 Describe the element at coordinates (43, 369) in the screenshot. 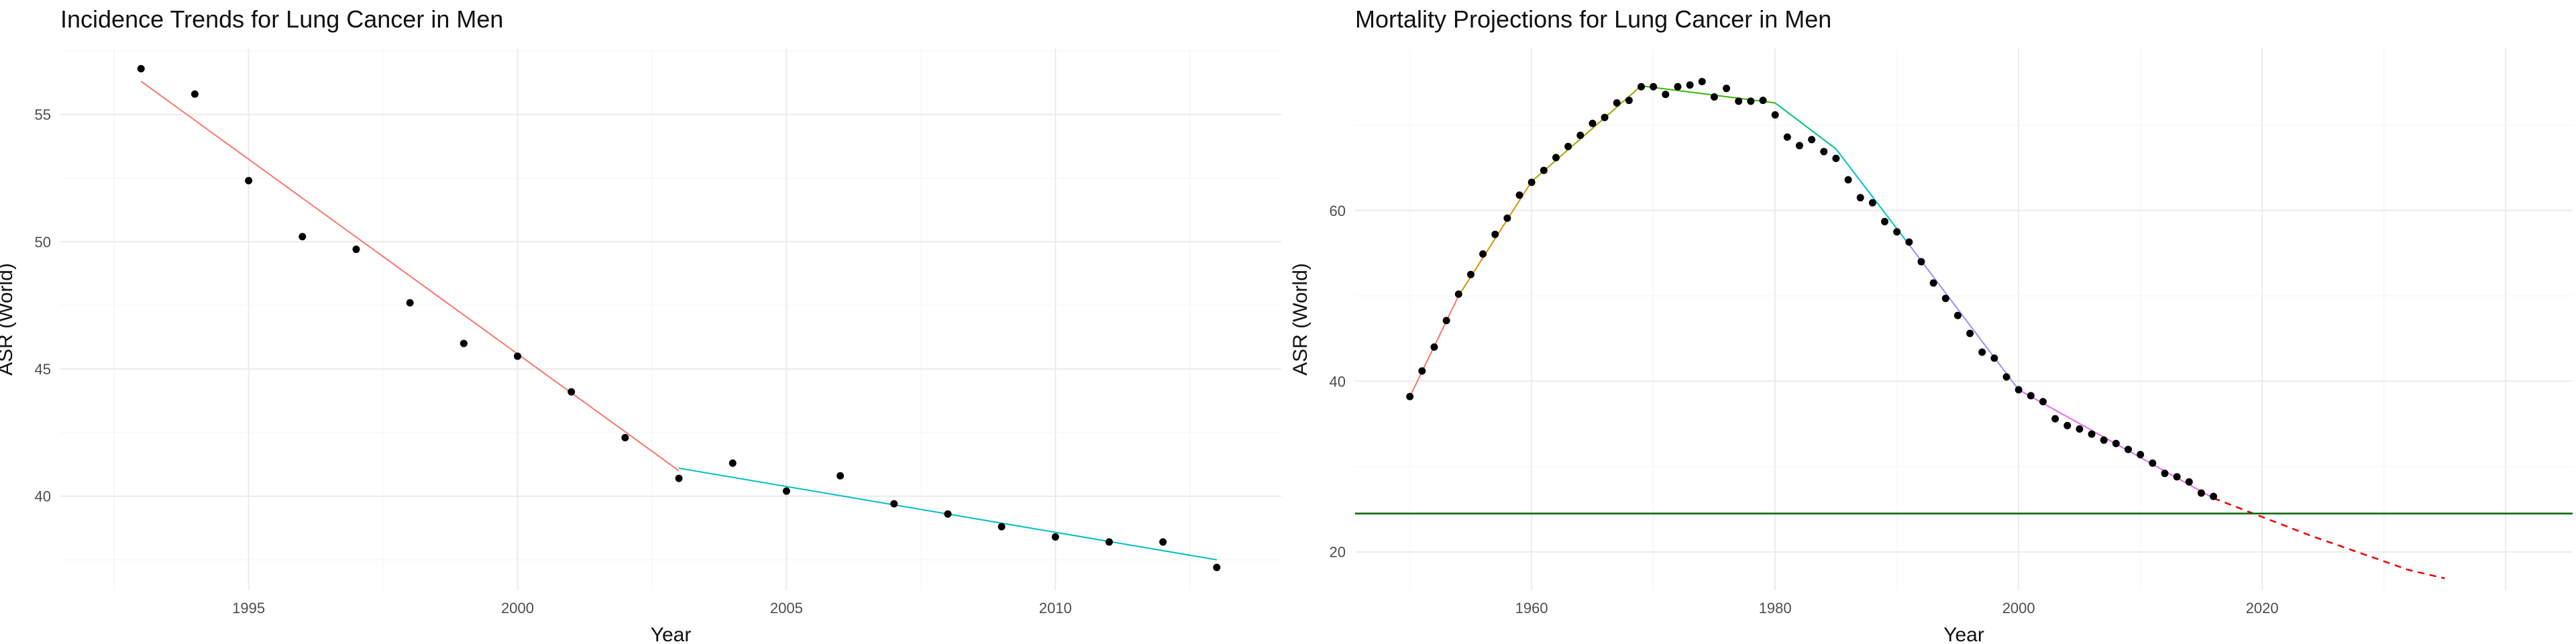

I see `y-tick-label: 45` at that location.